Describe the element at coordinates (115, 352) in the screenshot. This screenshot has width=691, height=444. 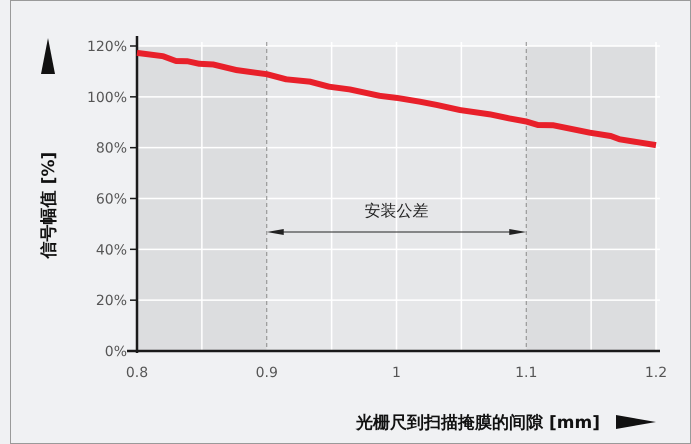
I see `y-tick-label: 0%` at that location.